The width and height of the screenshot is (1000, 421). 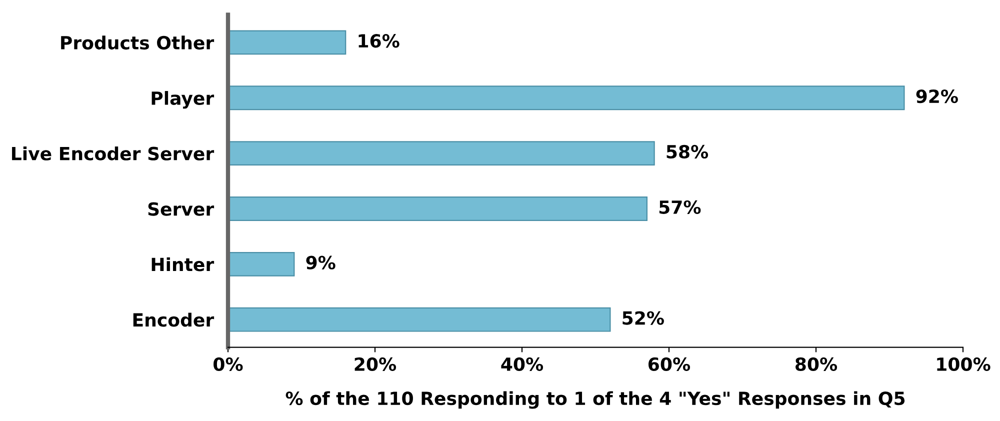 I want to click on data-label: 16%, so click(x=379, y=41).